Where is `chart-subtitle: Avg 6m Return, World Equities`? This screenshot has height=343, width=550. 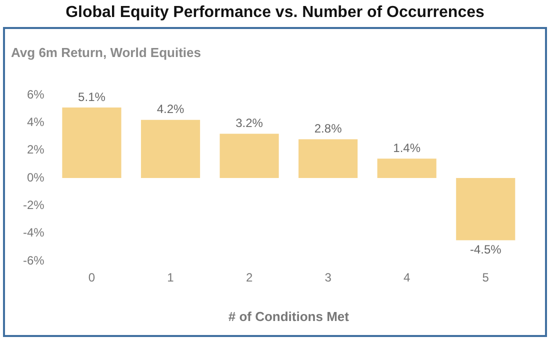
chart-subtitle: Avg 6m Return, World Equities is located at coordinates (106, 52).